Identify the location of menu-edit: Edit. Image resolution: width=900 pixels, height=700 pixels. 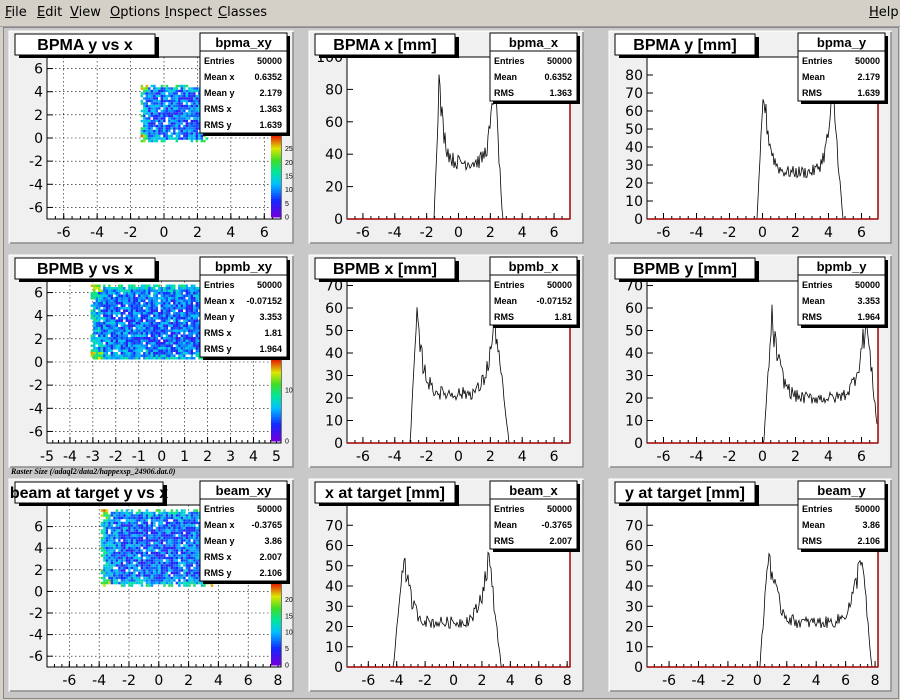
(50, 12).